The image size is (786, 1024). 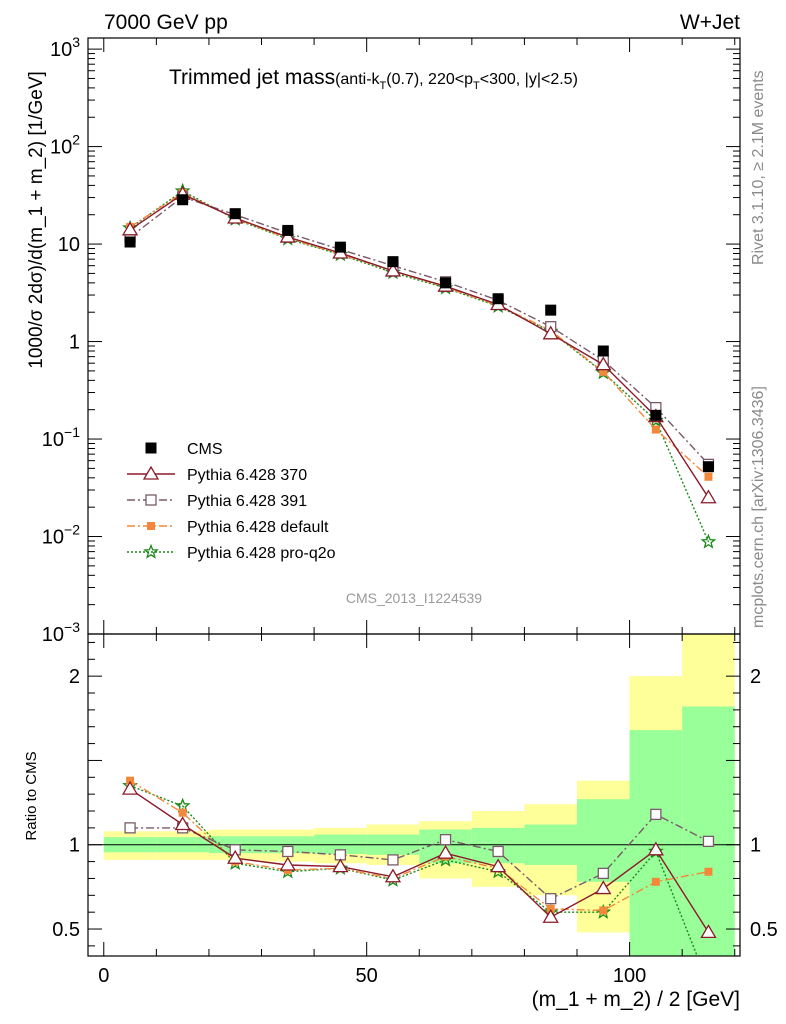 I want to click on main-ytick-base-1: 10, so click(x=61, y=148).